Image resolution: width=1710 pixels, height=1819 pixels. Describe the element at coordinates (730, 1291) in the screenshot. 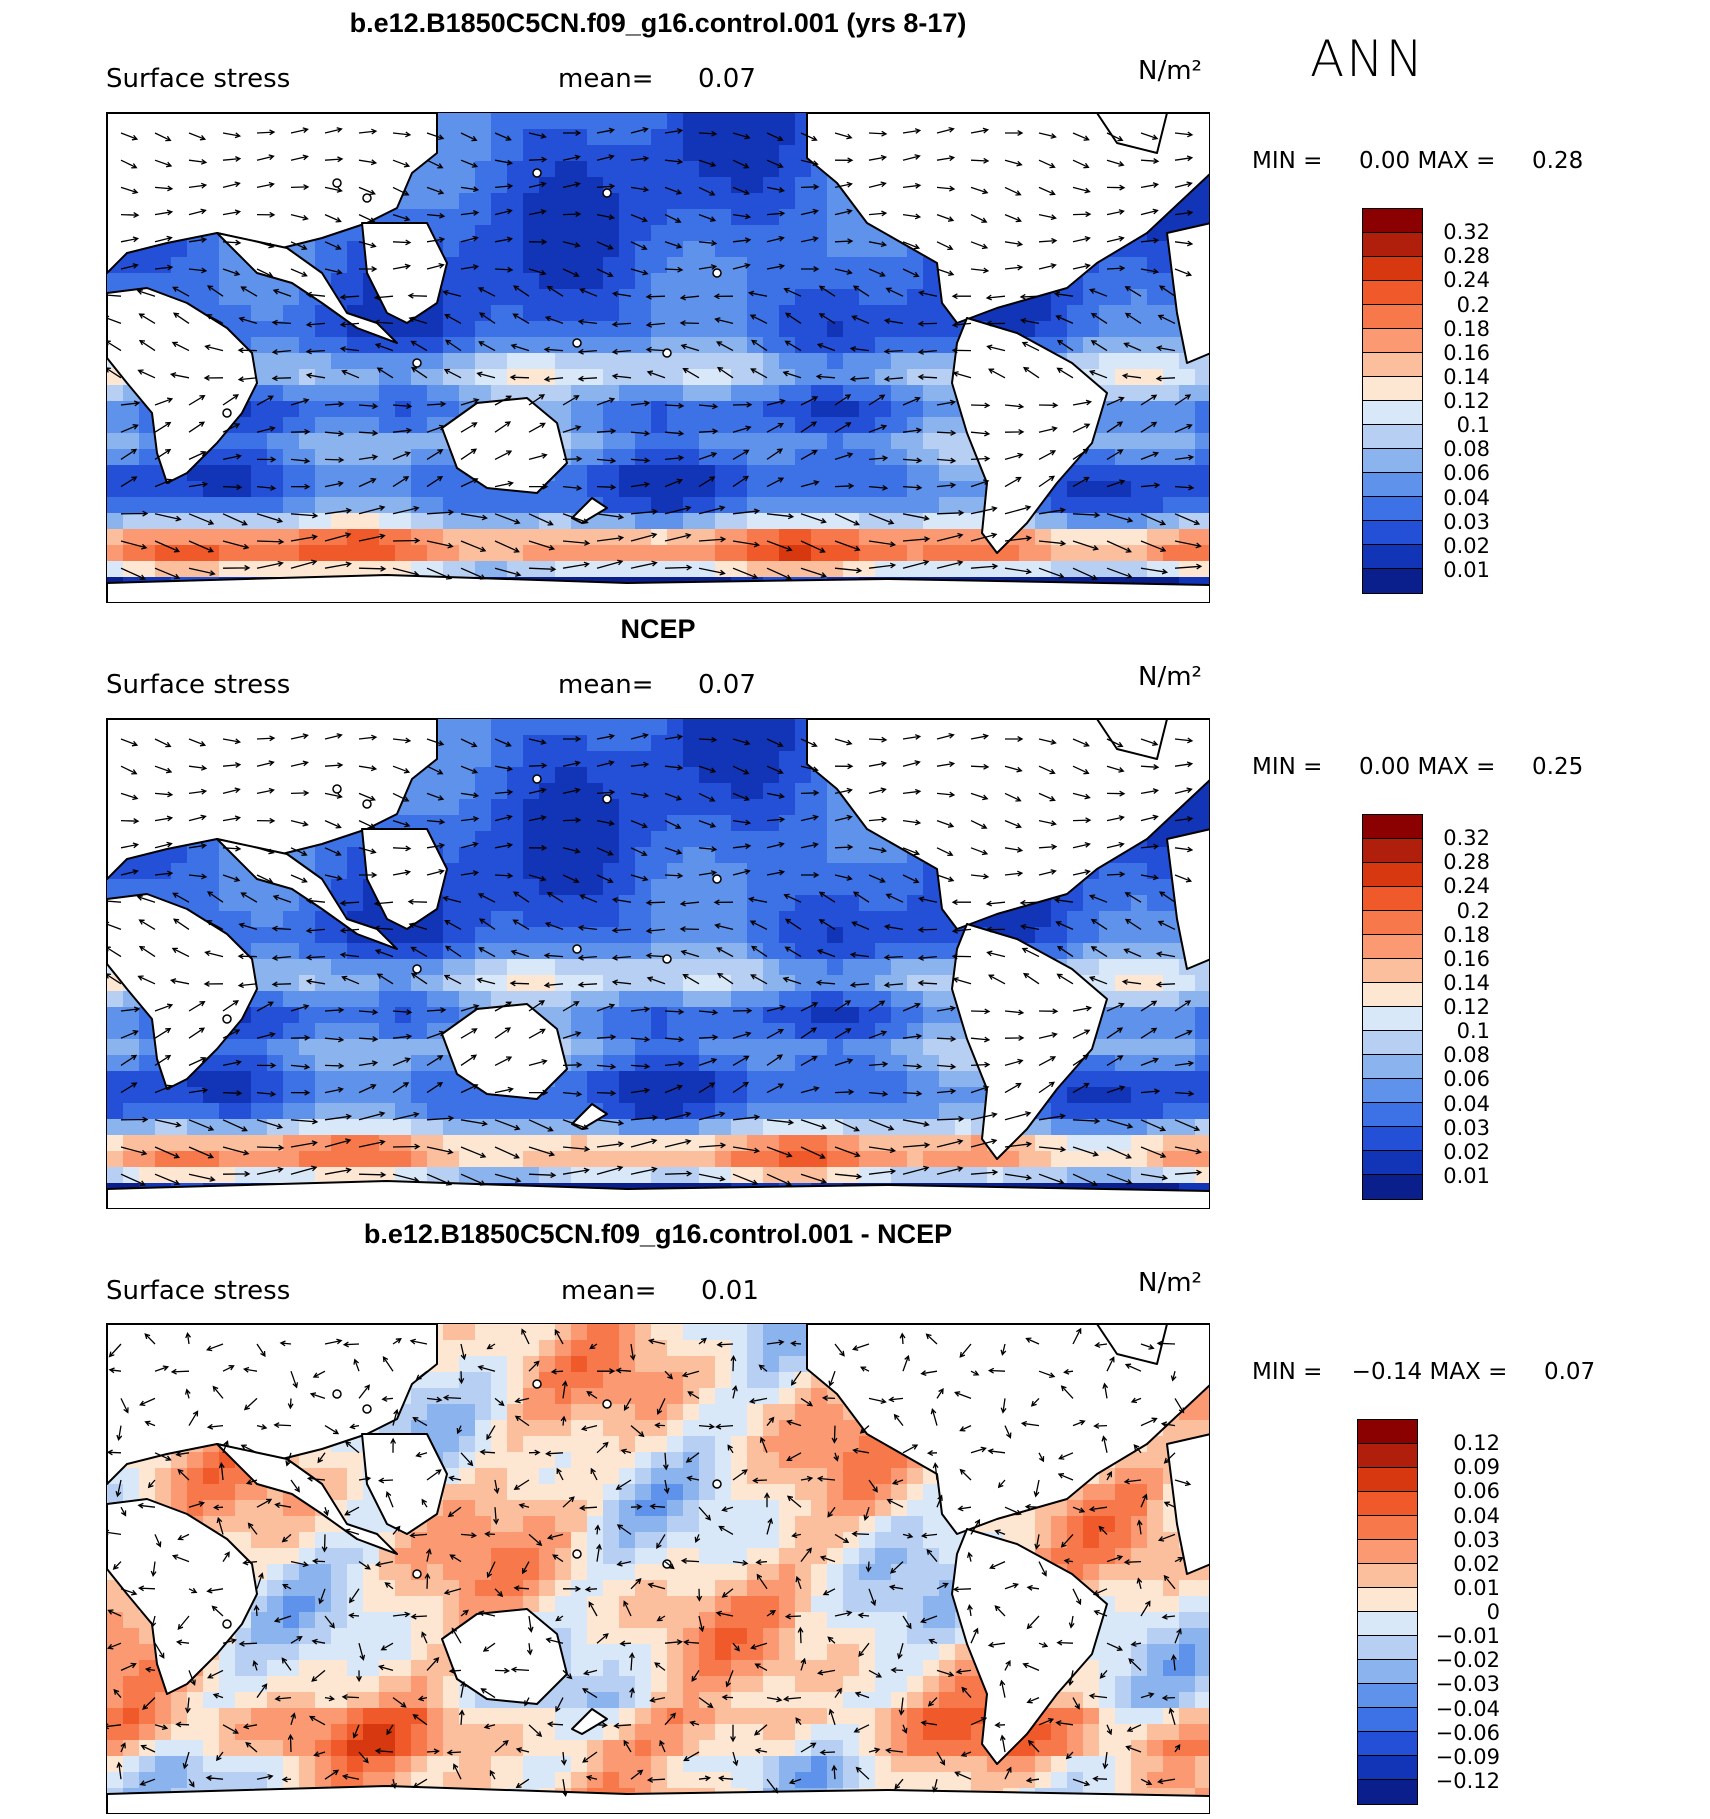

I see `mean-value: 0.01` at that location.